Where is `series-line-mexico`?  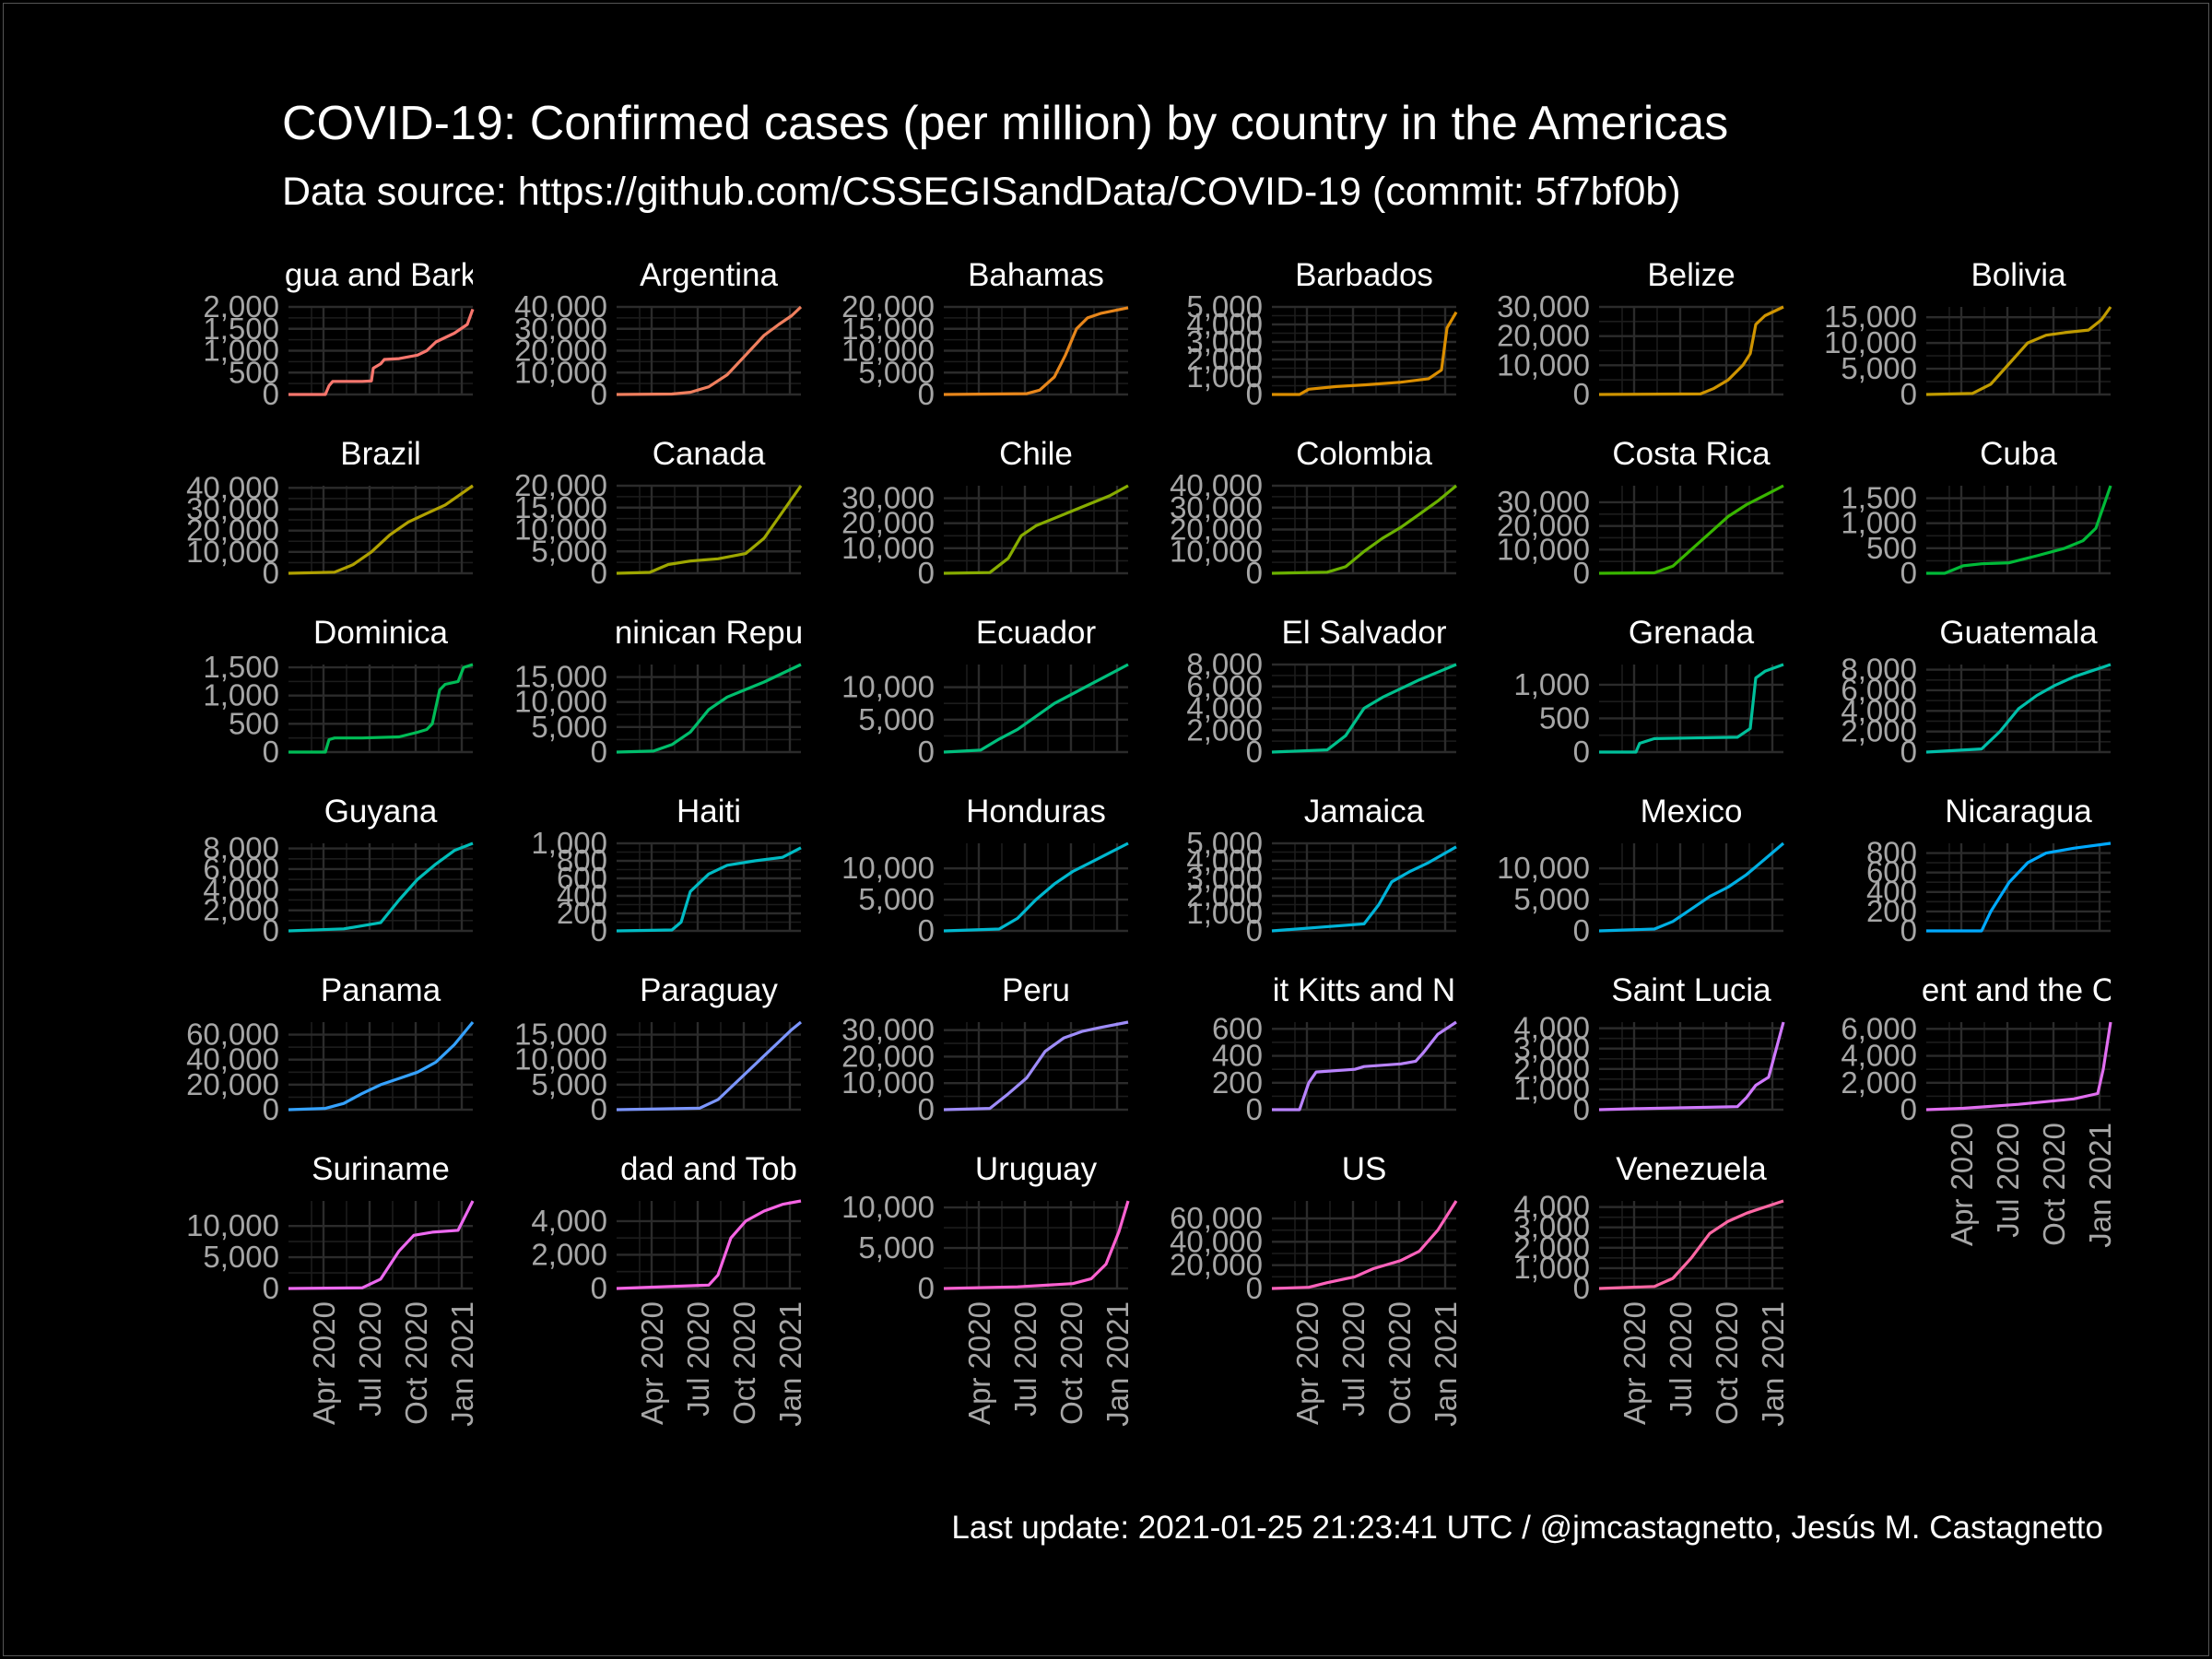 series-line-mexico is located at coordinates (1691, 887).